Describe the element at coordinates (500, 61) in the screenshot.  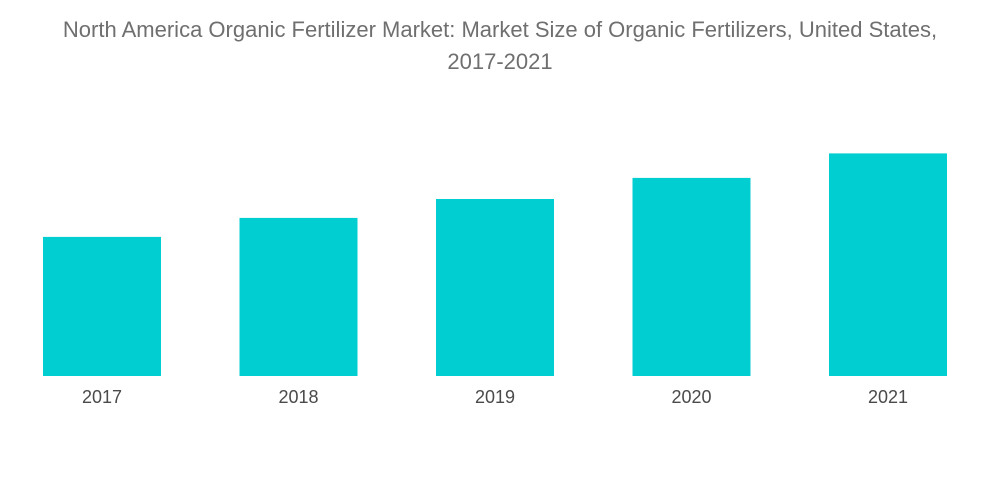
I see `chart-title-line-2: 2017-2021` at that location.